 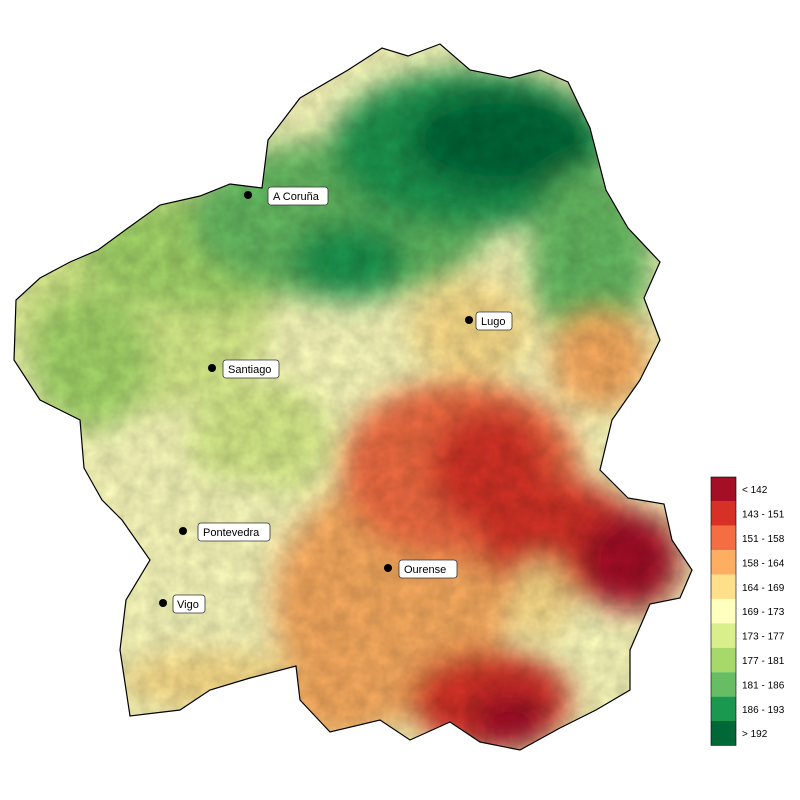 I want to click on city-vigo: Vigo, so click(x=182, y=604).